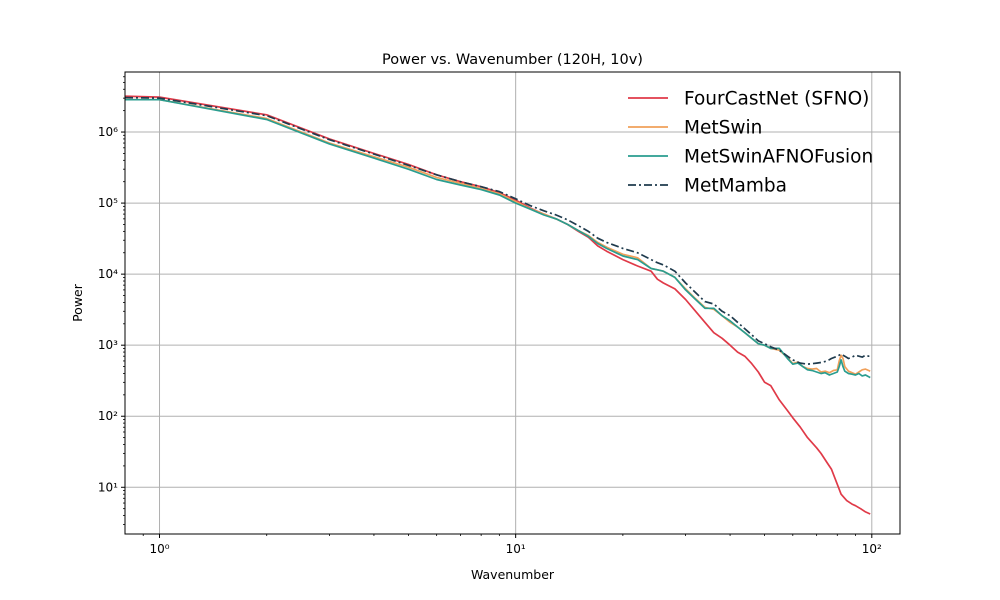  I want to click on legend-label: MetSwin, so click(723, 128).